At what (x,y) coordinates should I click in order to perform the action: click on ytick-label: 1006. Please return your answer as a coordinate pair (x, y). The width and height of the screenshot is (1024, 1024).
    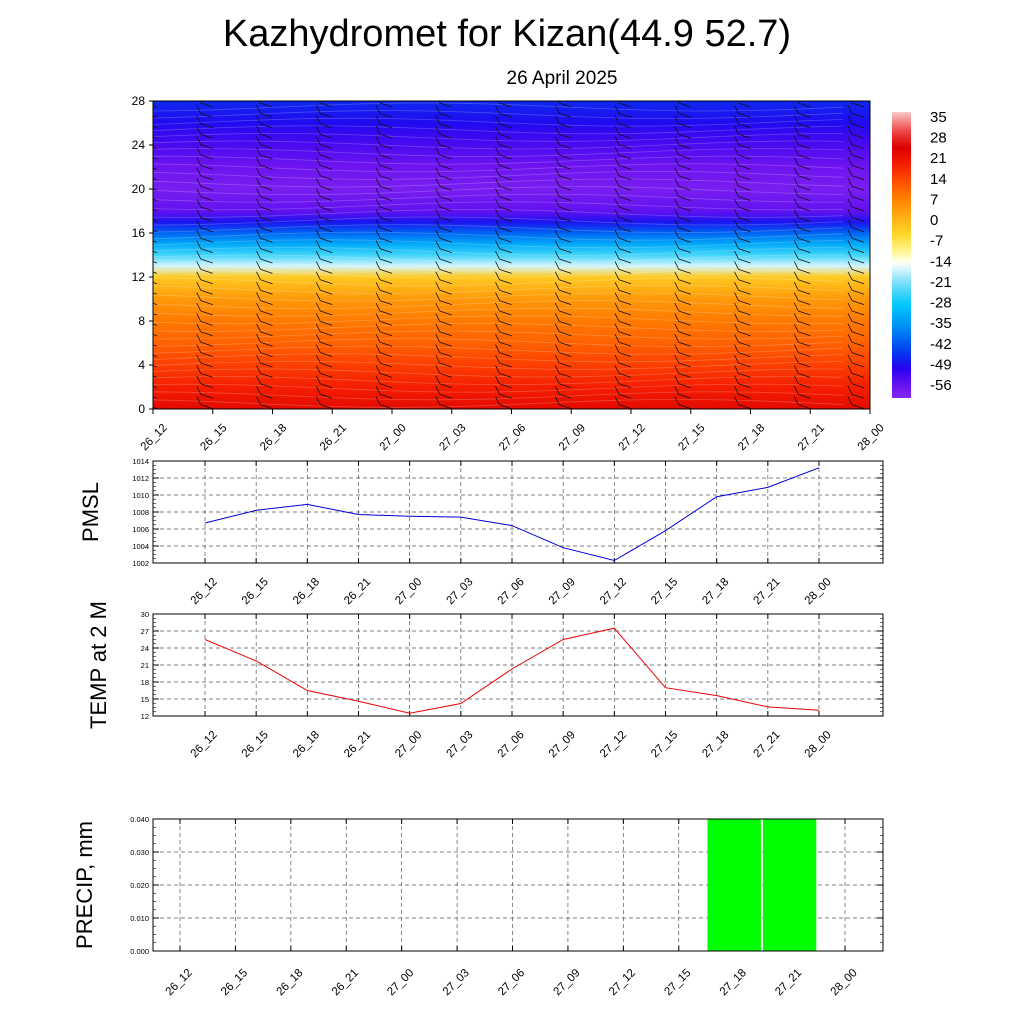
    Looking at the image, I should click on (140, 529).